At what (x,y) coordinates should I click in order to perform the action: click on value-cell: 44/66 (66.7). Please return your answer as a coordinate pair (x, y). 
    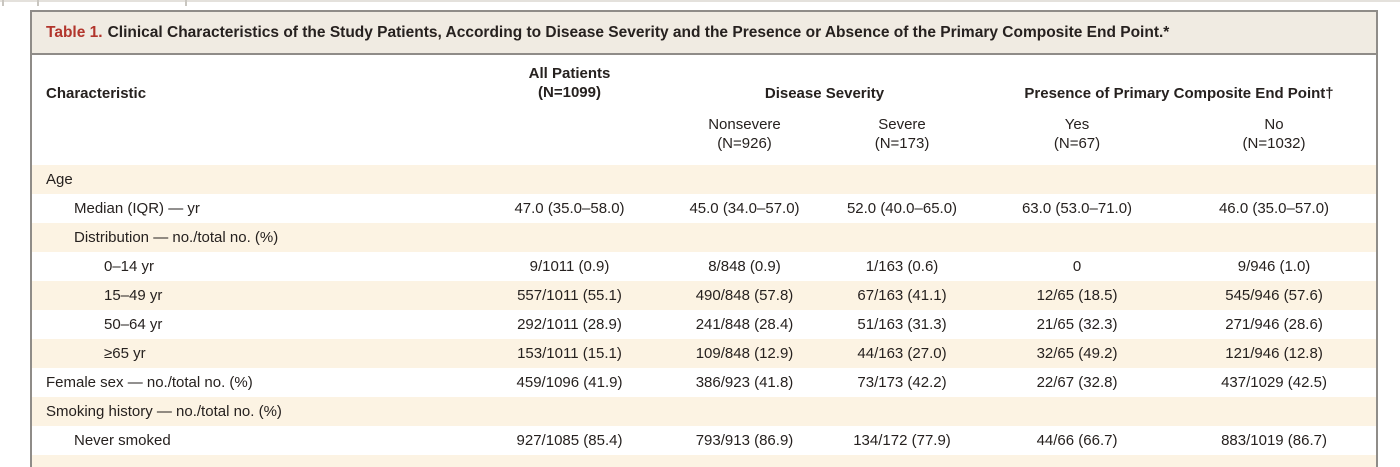
    Looking at the image, I should click on (1077, 440).